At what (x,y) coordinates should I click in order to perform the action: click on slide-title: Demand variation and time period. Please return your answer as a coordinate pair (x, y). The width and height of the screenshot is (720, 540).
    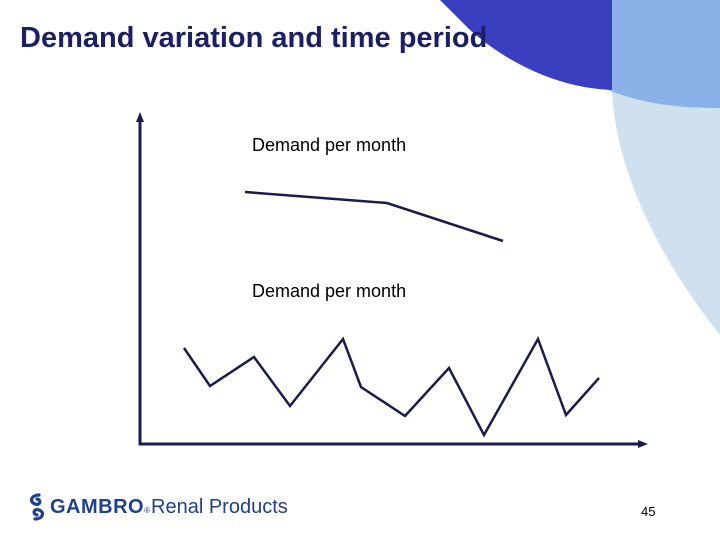
    Looking at the image, I should click on (254, 38).